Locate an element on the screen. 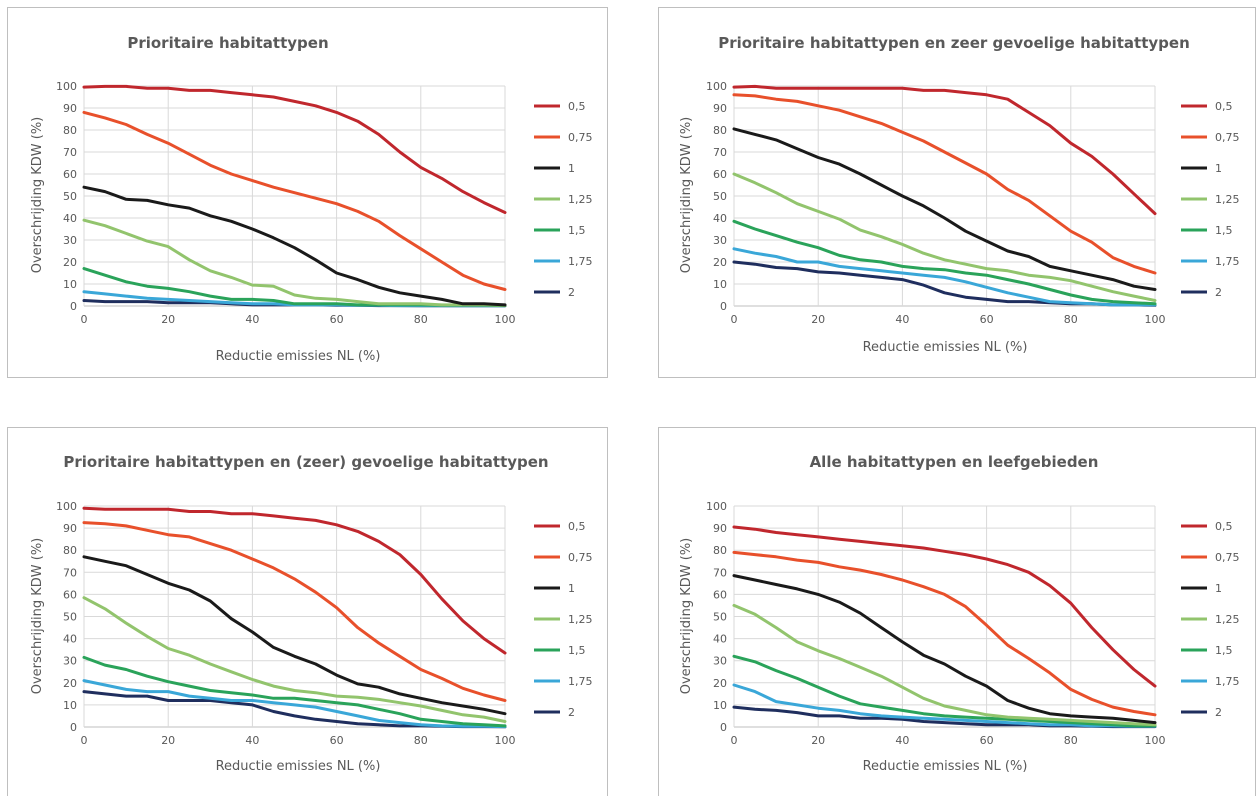 The height and width of the screenshot is (796, 1256). gridlines is located at coordinates (944, 196).